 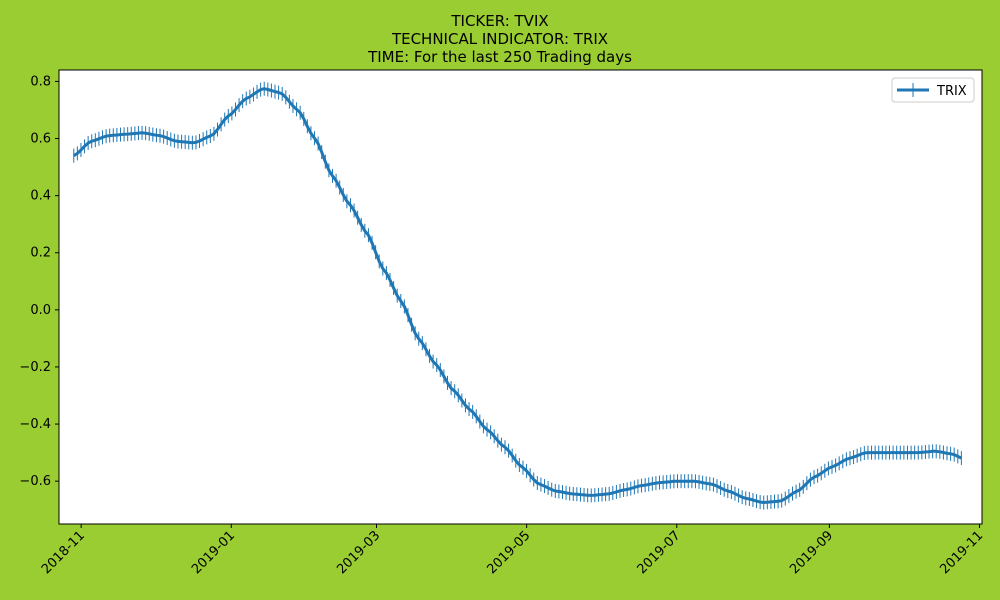 I want to click on y-tick-label: 0.8, so click(x=40, y=81).